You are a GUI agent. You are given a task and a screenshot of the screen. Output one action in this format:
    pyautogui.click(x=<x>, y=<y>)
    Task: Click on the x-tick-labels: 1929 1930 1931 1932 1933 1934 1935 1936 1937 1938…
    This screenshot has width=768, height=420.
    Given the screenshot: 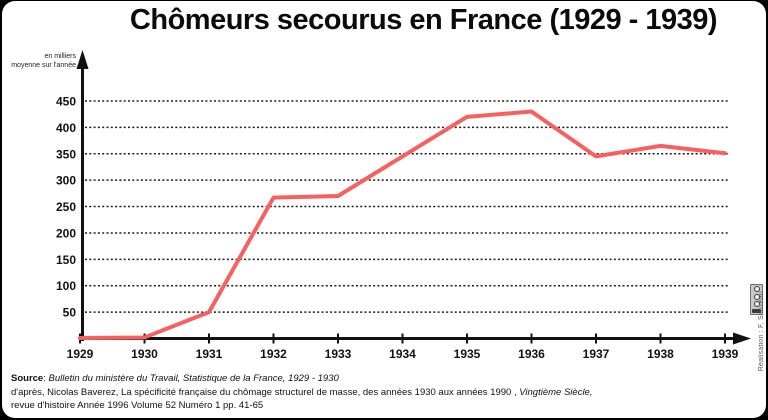 What is the action you would take?
    pyautogui.click(x=403, y=354)
    